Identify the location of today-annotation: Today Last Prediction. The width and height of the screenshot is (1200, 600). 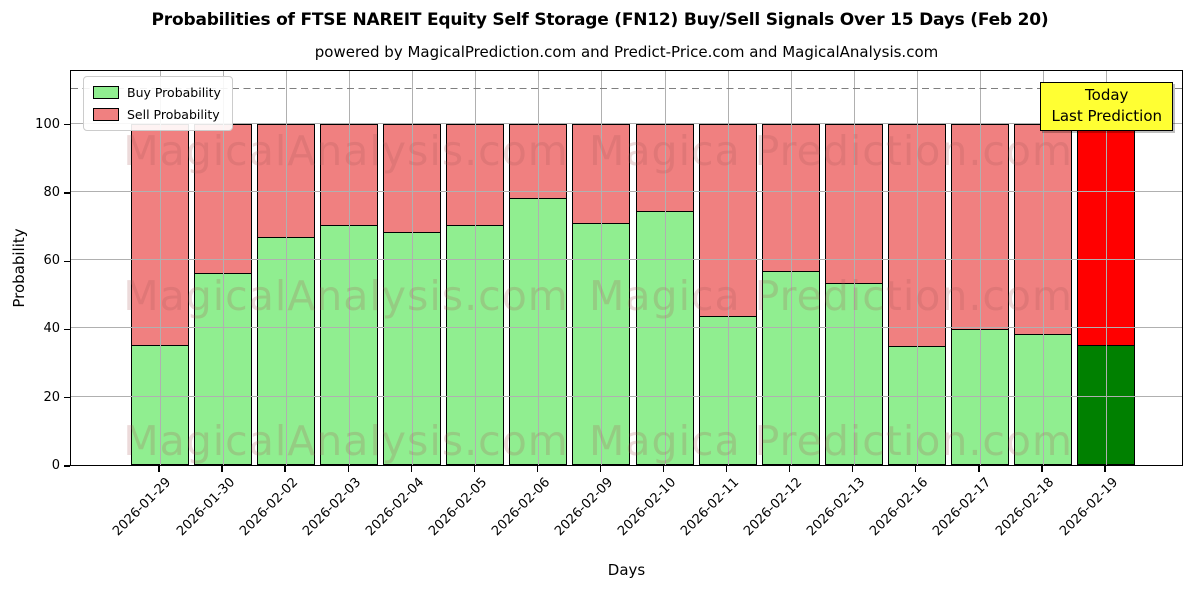
(1106, 107).